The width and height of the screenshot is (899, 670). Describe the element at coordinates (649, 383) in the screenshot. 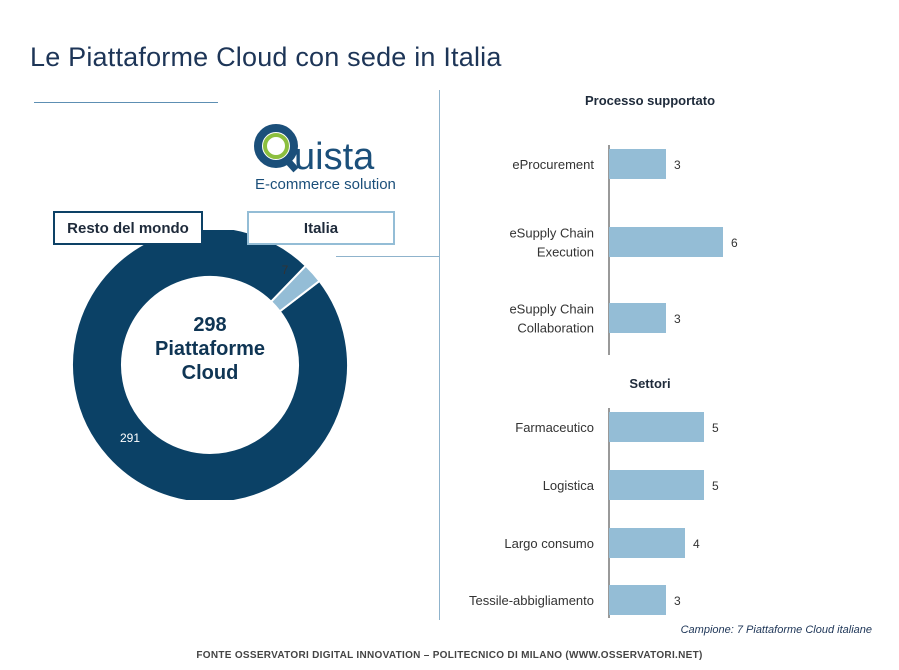

I see `chart-title-settori: Settori` at that location.